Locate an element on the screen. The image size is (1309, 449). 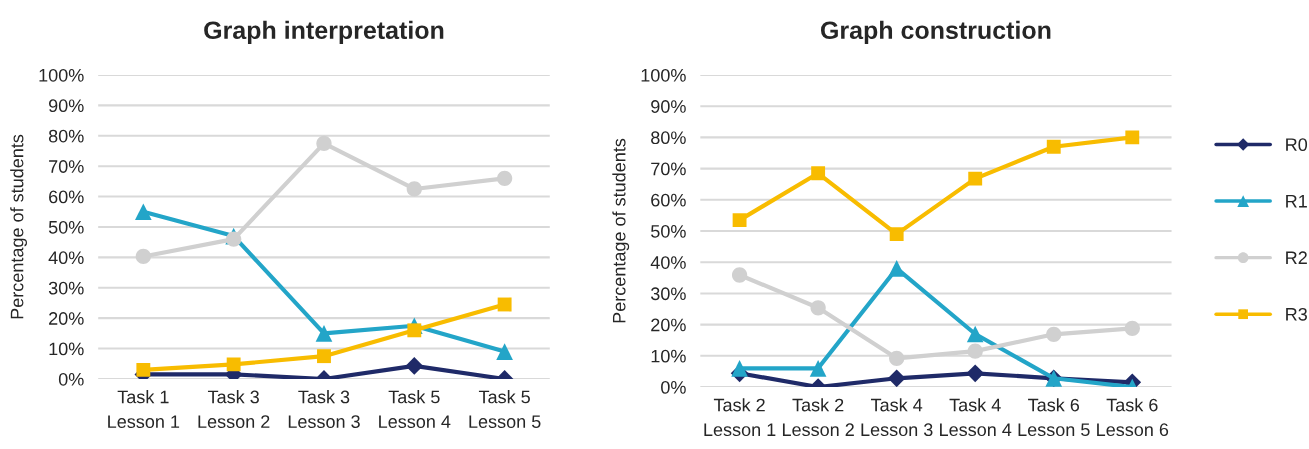
x-tick-label: Task 3 Lesson 3 is located at coordinates (324, 409).